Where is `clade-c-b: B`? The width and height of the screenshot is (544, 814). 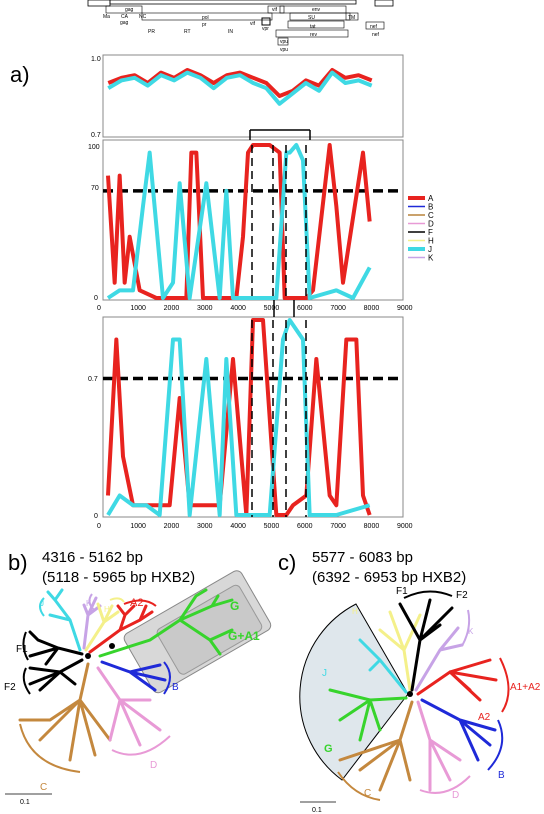 clade-c-b: B is located at coordinates (501, 775).